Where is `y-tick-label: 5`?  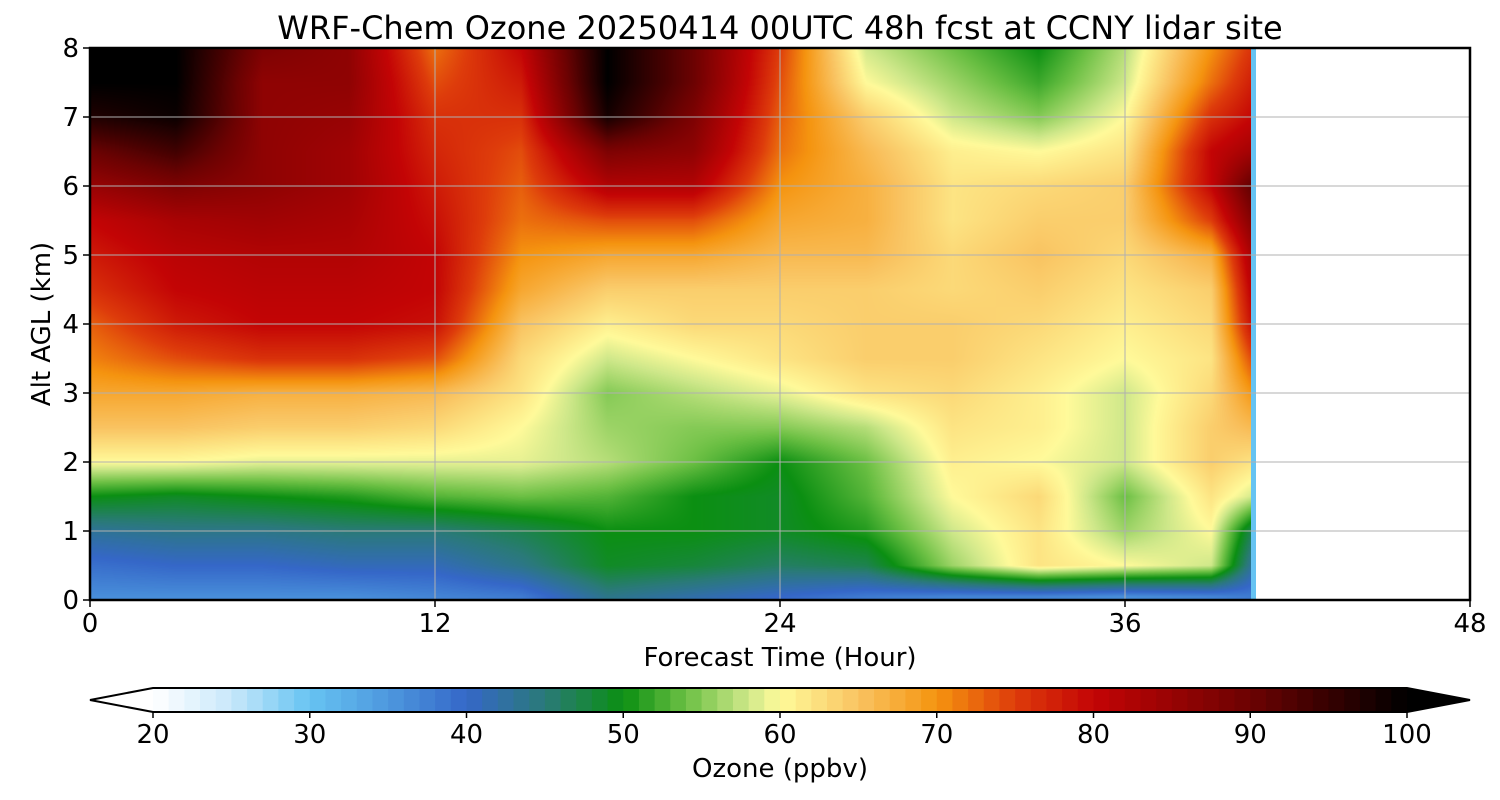
y-tick-label: 5 is located at coordinates (70, 256).